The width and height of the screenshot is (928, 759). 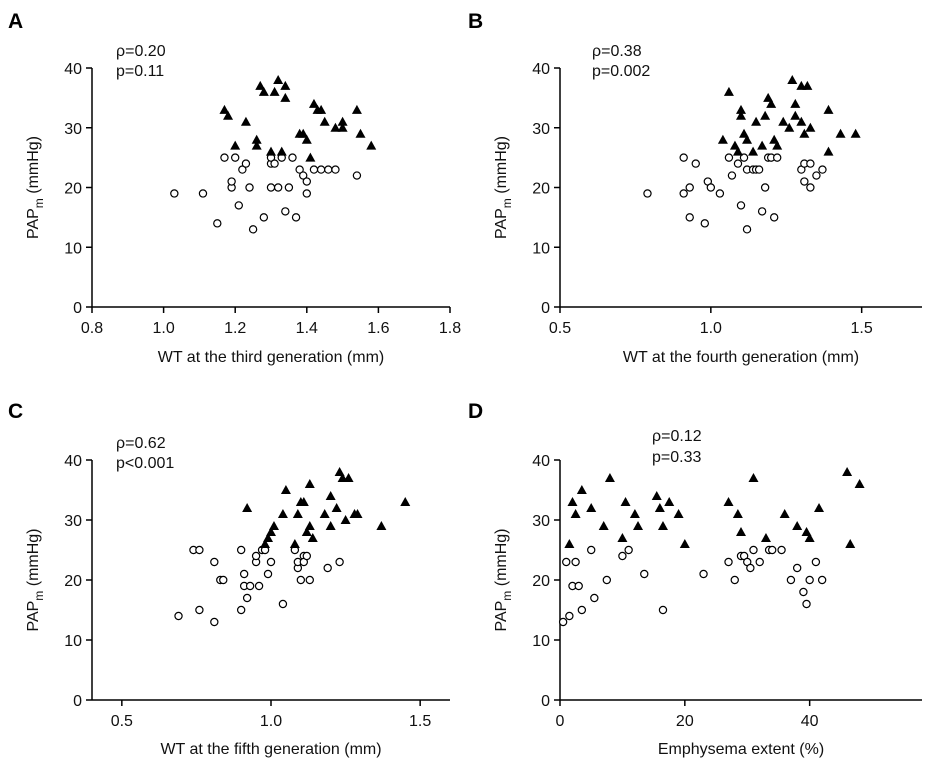 I want to click on x-axis-title: WT at the fourth generation (mm), so click(x=741, y=357).